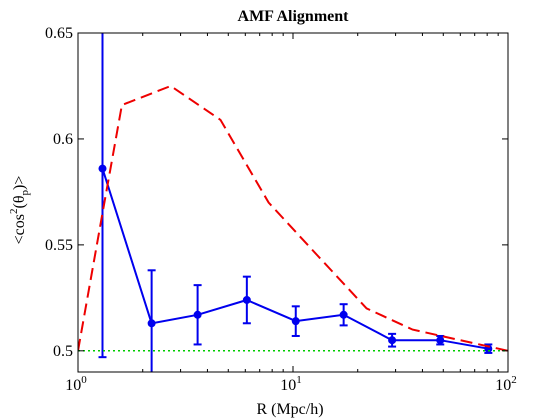 This screenshot has width=560, height=420. What do you see at coordinates (19, 210) in the screenshot?
I see `y-axis-label: <cos2(θp)>` at bounding box center [19, 210].